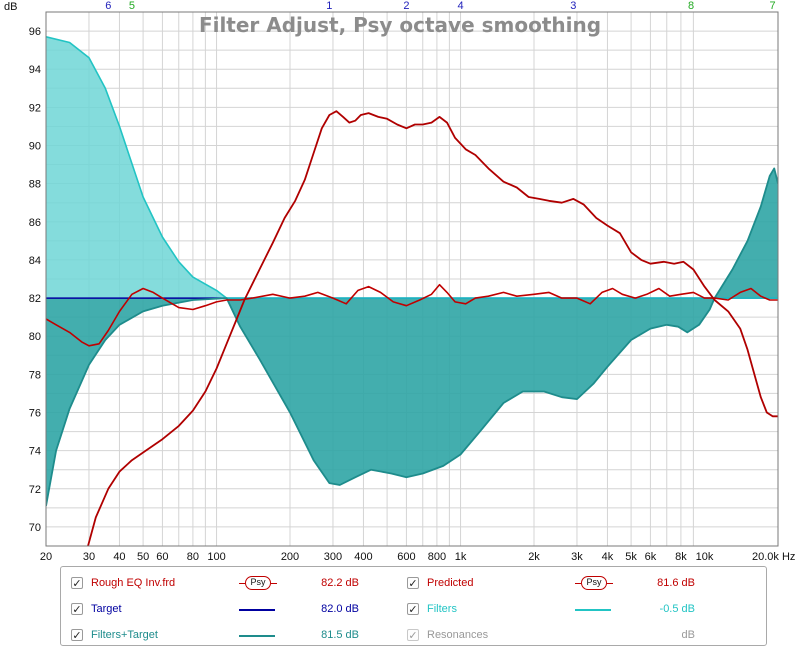 This screenshot has height=649, width=800. I want to click on chart-title: Filter Adjust, Psy octave smoothing, so click(400, 25).